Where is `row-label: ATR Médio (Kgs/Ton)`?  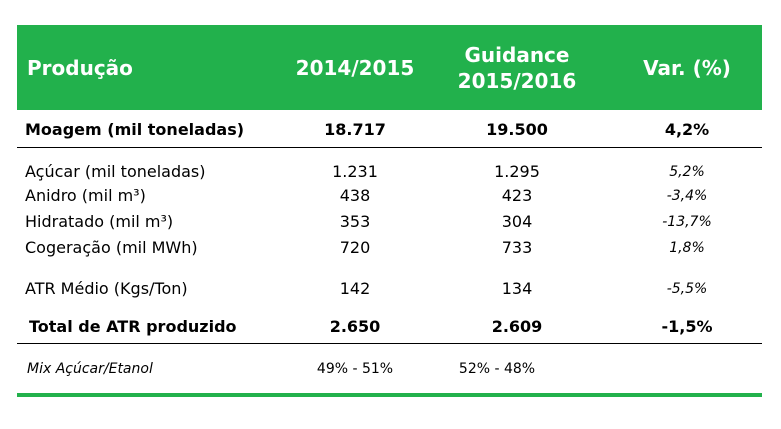 row-label: ATR Médio (Kgs/Ton) is located at coordinates (106, 288).